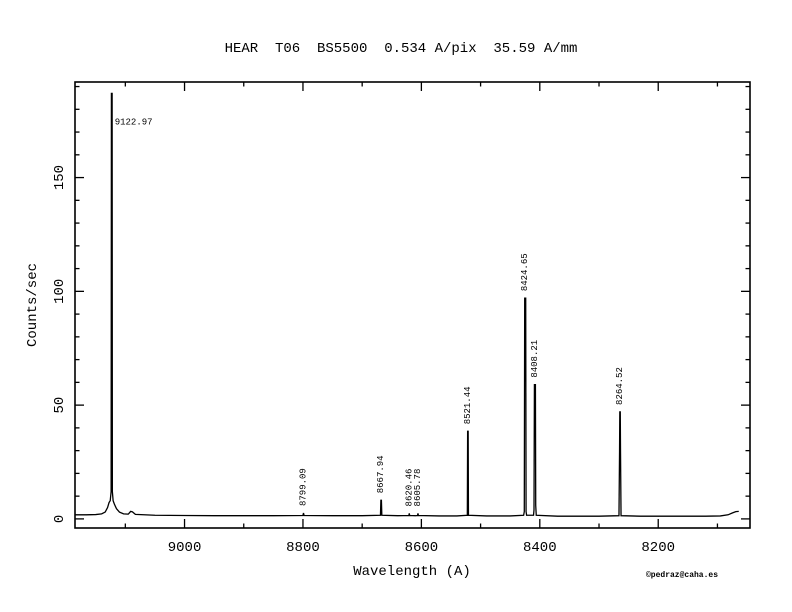 Image resolution: width=792 pixels, height=612 pixels. I want to click on x-tick-label: 8800, so click(303, 548).